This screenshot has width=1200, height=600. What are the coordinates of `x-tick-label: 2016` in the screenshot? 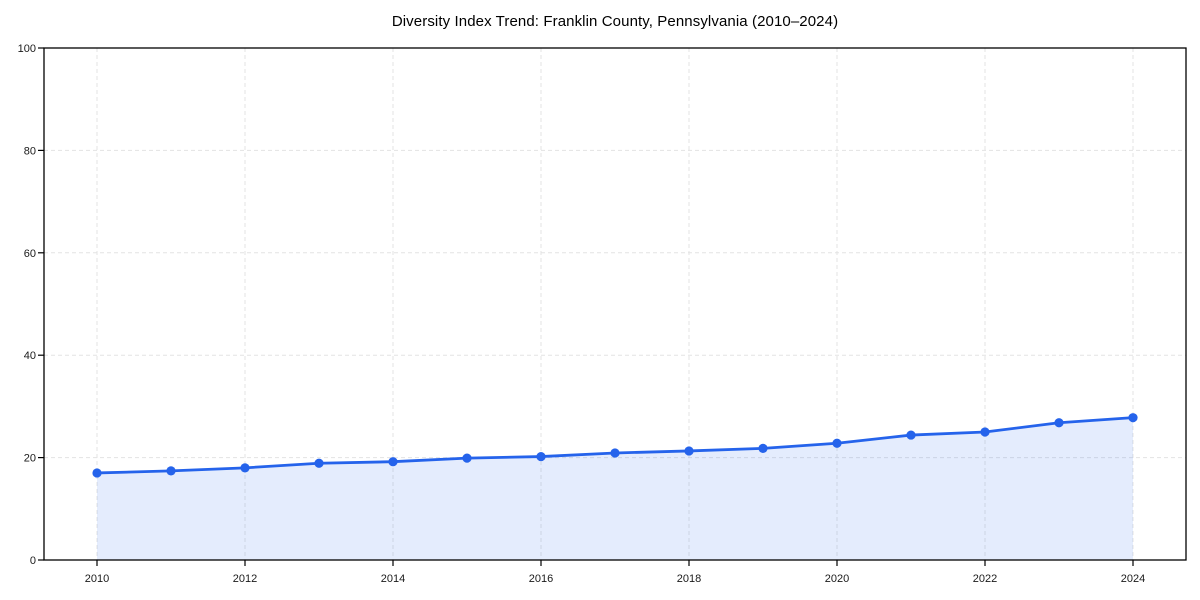 It's located at (541, 579).